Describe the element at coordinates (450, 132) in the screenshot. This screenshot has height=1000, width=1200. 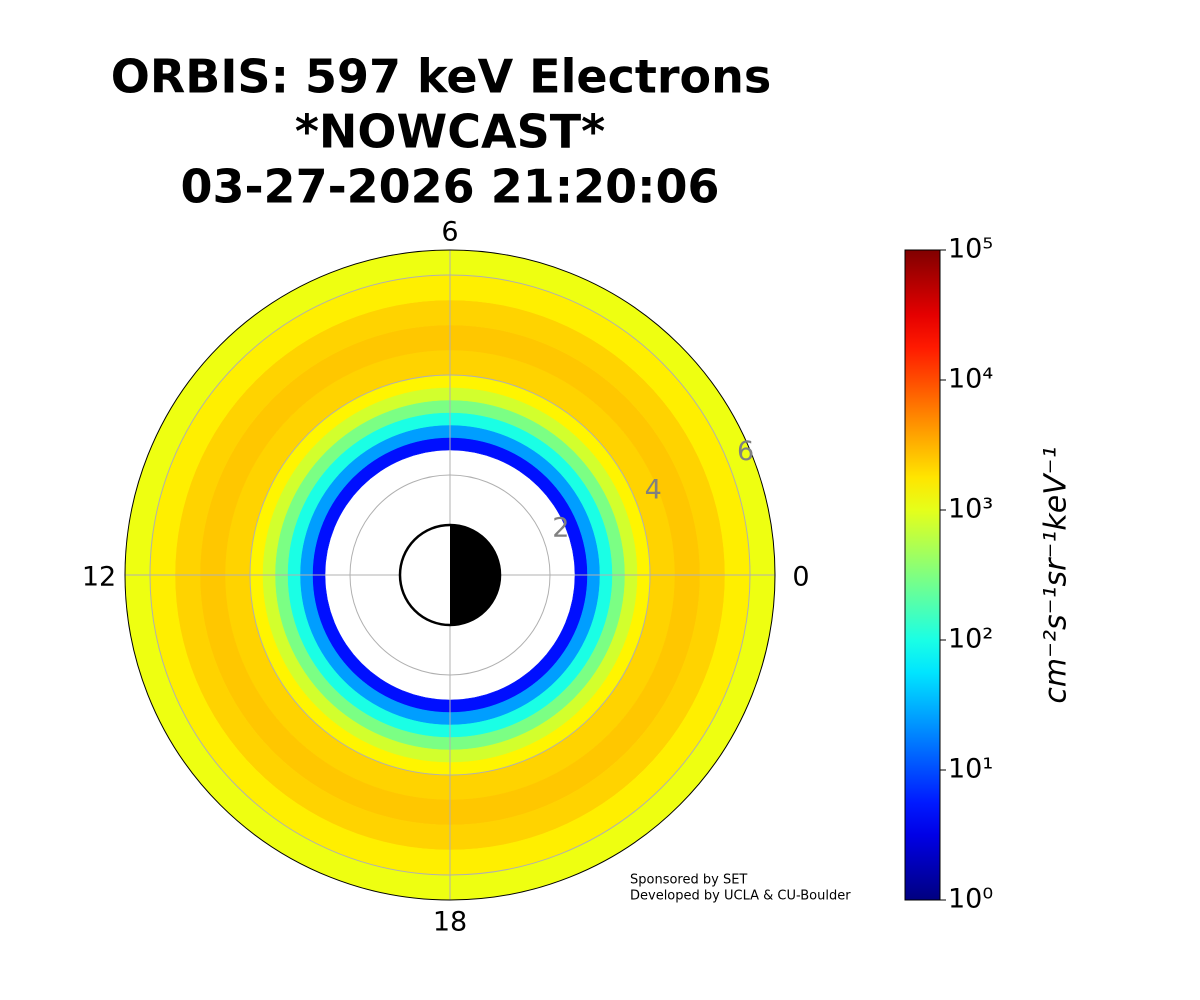
I see `title-line: *NOWCAST*` at that location.